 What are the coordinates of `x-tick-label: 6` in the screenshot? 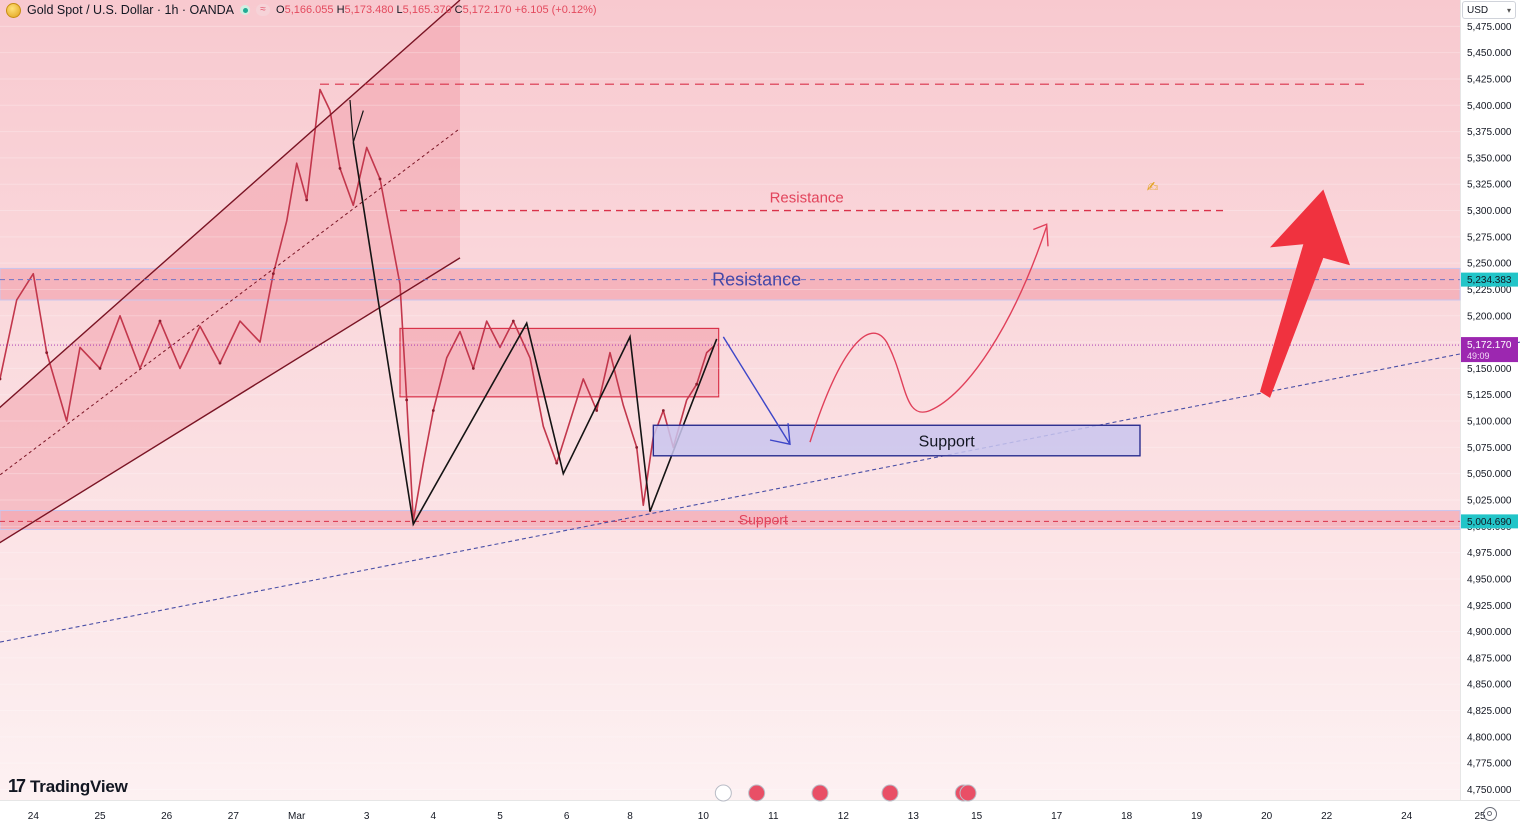 It's located at (567, 816).